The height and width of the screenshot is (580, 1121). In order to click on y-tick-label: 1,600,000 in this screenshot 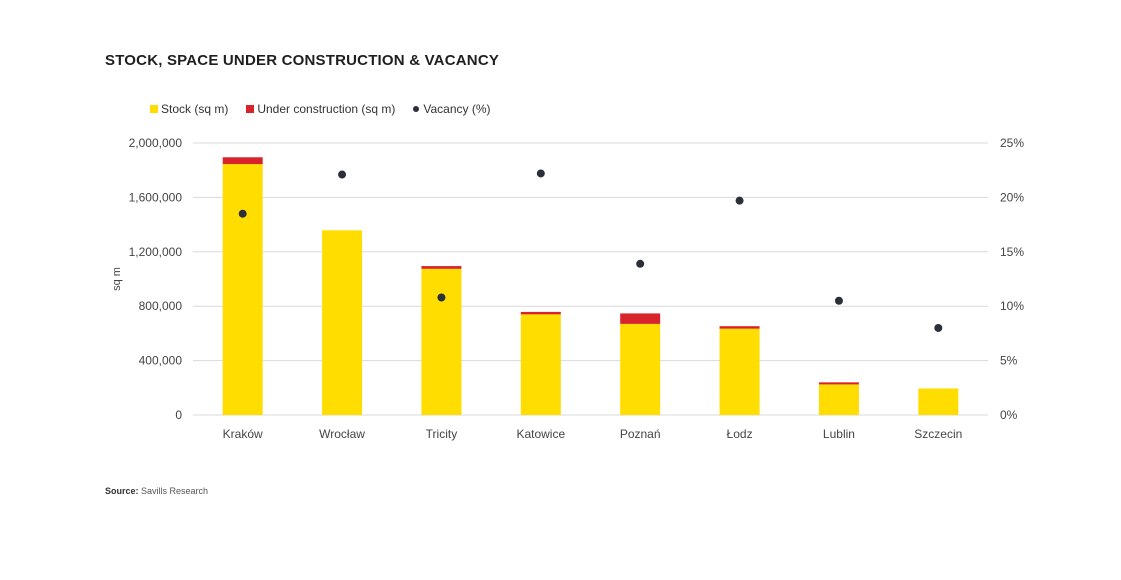, I will do `click(156, 197)`.